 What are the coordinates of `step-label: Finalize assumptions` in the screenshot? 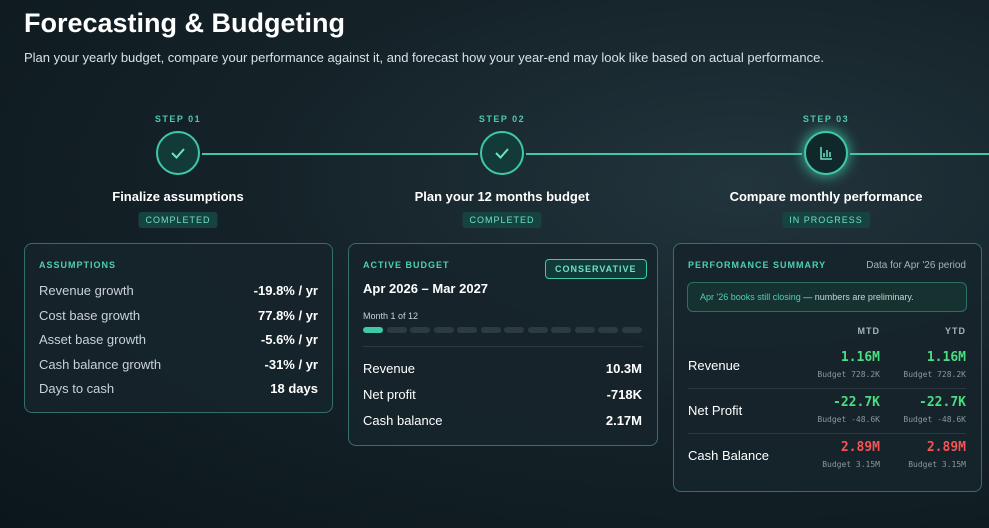 It's located at (178, 196).